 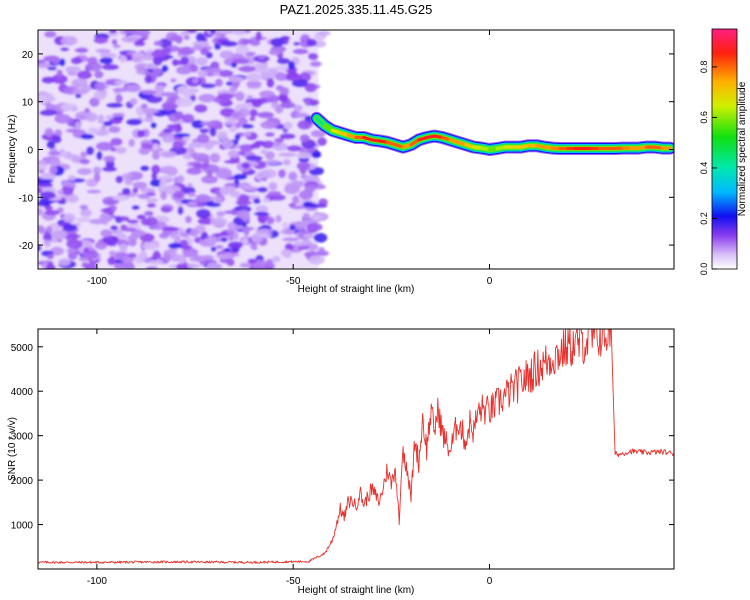 I want to click on x-tick-label: -50, so click(x=293, y=281).